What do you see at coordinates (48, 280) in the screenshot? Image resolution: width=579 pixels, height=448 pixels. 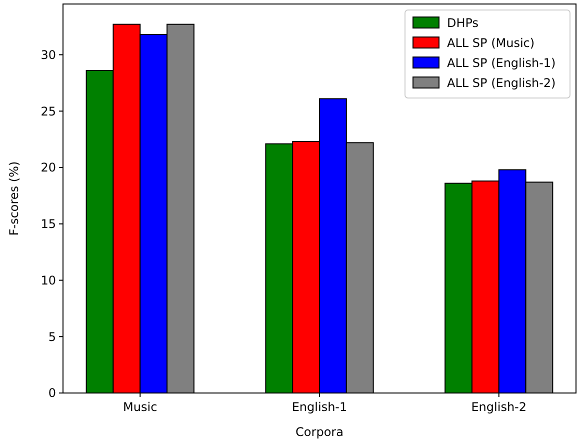 I see `y-tick-label: 10` at bounding box center [48, 280].